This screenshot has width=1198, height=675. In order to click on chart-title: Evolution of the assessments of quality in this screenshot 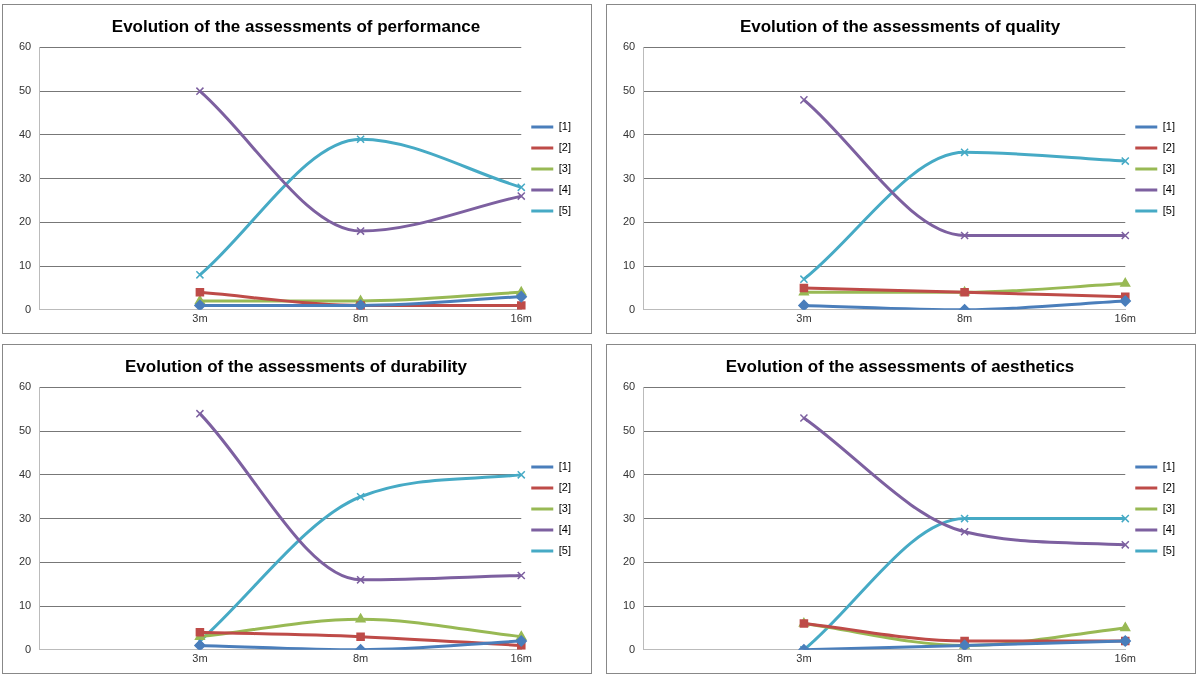, I will do `click(900, 26)`.